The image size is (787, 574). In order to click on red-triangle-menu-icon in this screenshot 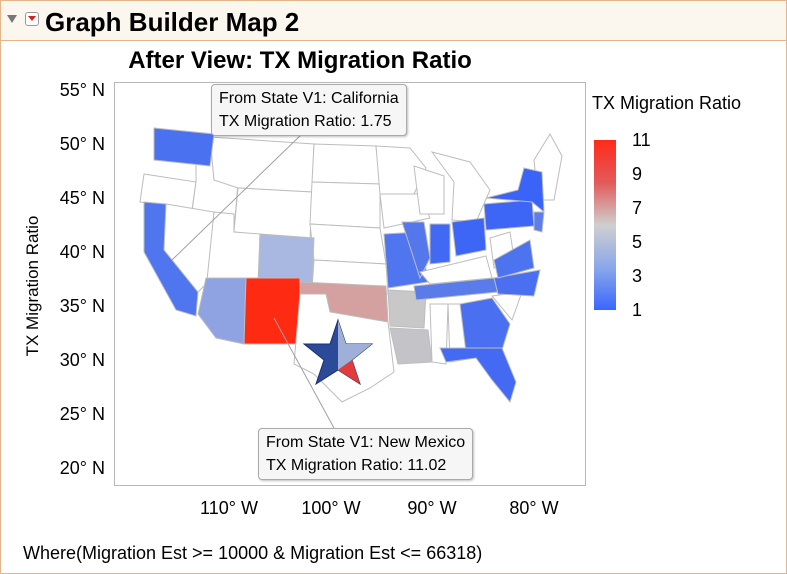, I will do `click(32, 19)`.